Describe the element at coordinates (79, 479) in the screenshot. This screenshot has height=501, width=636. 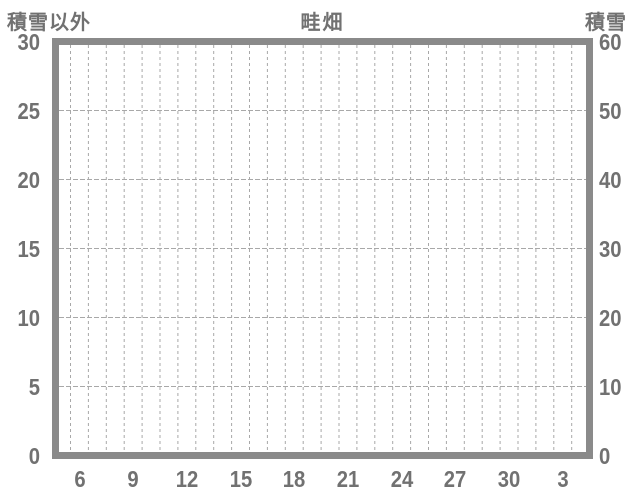
I see `x-axis-tick: 6` at that location.